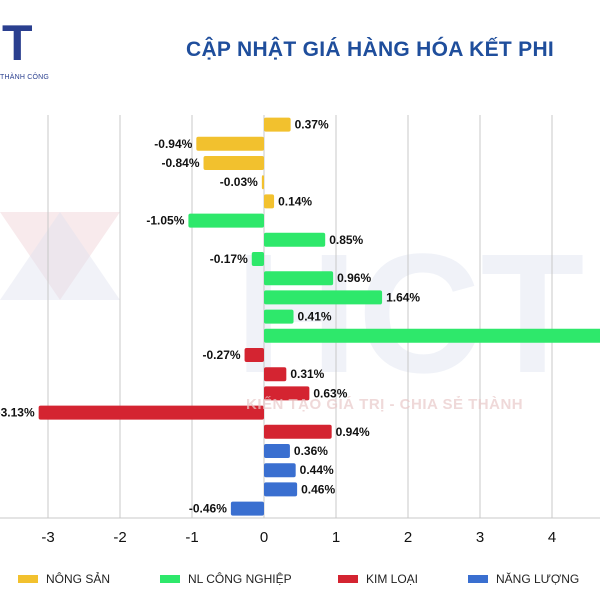 The width and height of the screenshot is (600, 600). What do you see at coordinates (191, 537) in the screenshot?
I see `x-tick-label: -1` at bounding box center [191, 537].